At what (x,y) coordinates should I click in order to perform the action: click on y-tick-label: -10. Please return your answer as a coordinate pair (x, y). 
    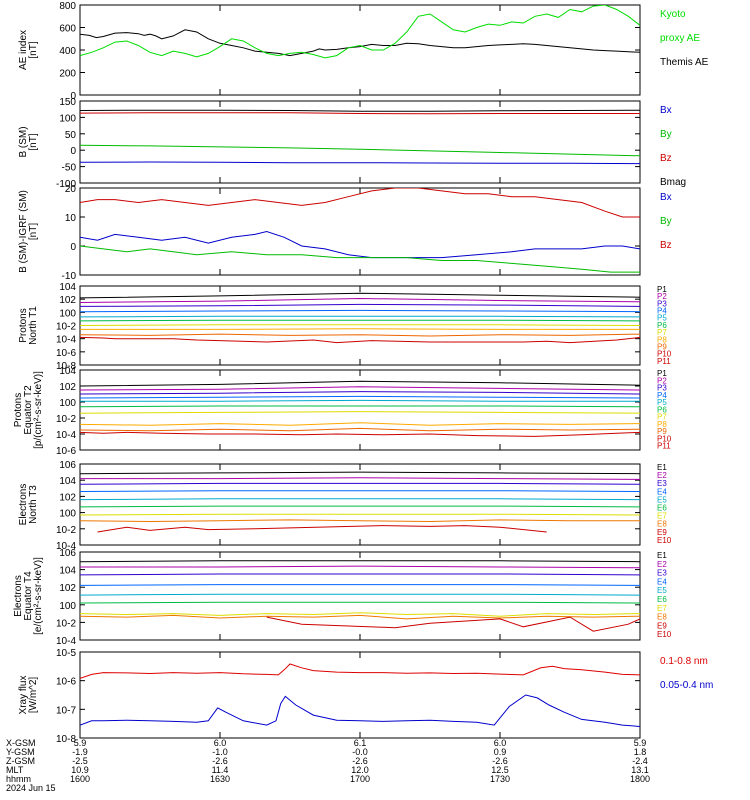
    Looking at the image, I should click on (69, 276).